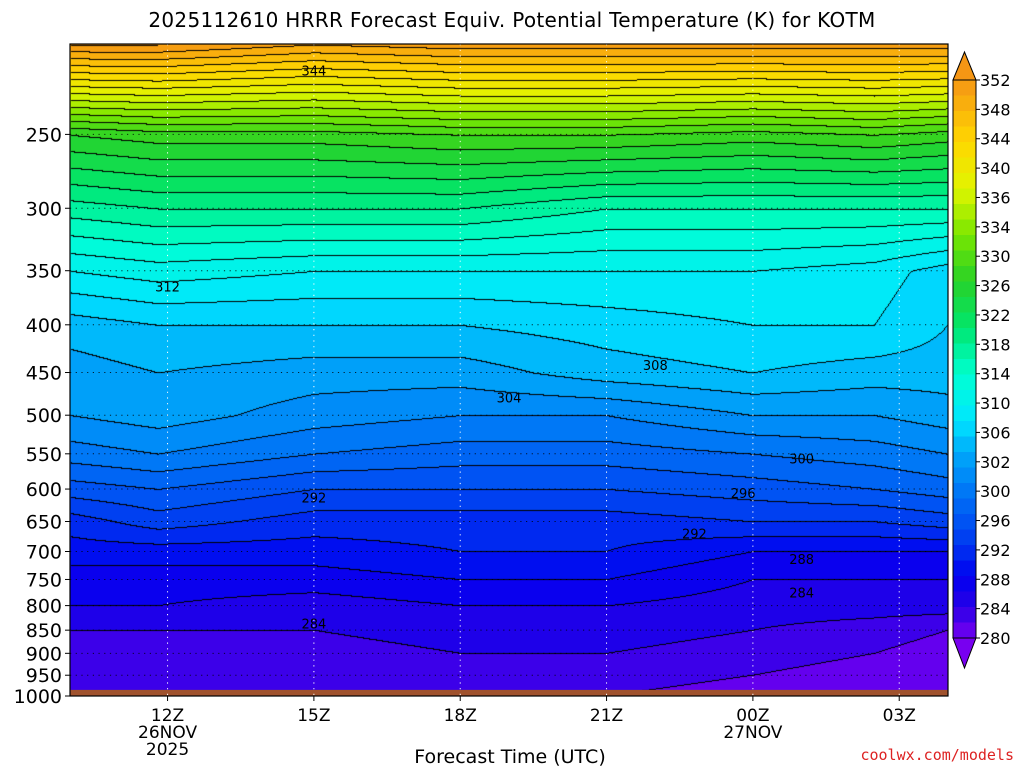 Image resolution: width=1024 pixels, height=768 pixels. What do you see at coordinates (801, 460) in the screenshot?
I see `contour-label: 300` at bounding box center [801, 460].